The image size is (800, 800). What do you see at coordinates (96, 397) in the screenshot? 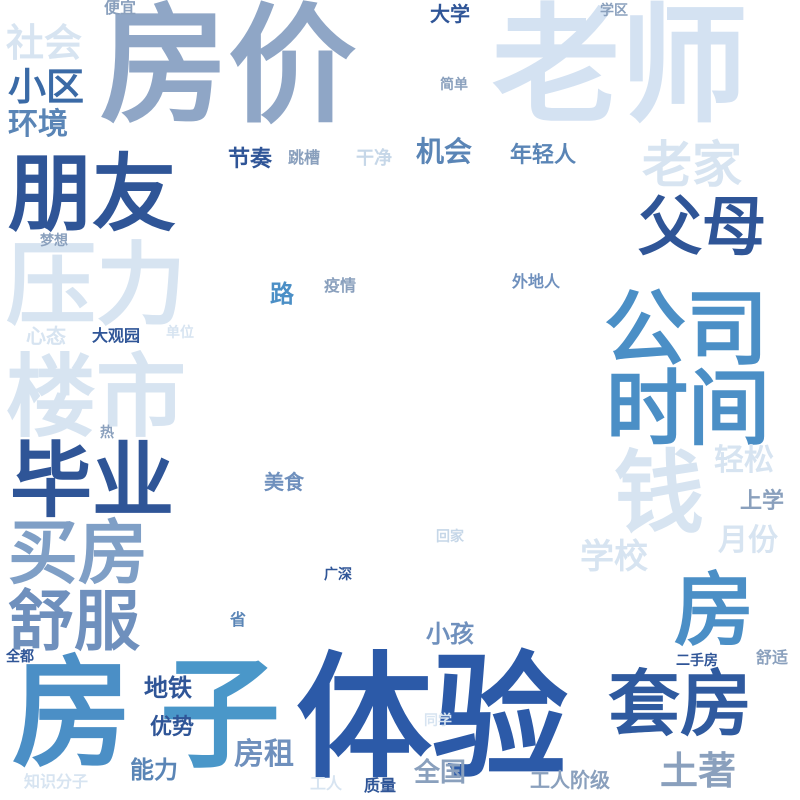
I see `word-loushi: 楼市` at bounding box center [96, 397].